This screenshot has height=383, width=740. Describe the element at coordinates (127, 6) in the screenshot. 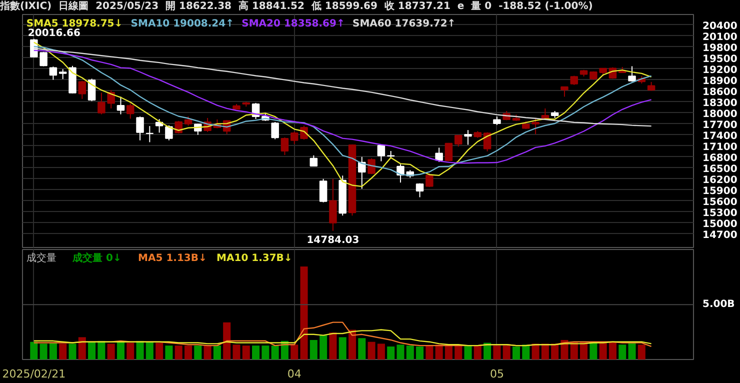

I see `text: 2025/05/23` at that location.